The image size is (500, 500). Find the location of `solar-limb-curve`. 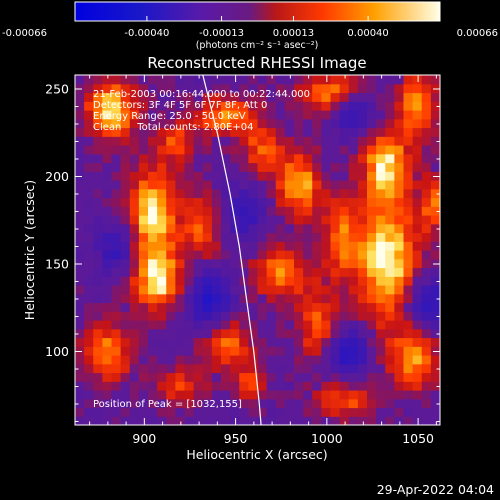

solar-limb-curve is located at coordinates (232, 250).